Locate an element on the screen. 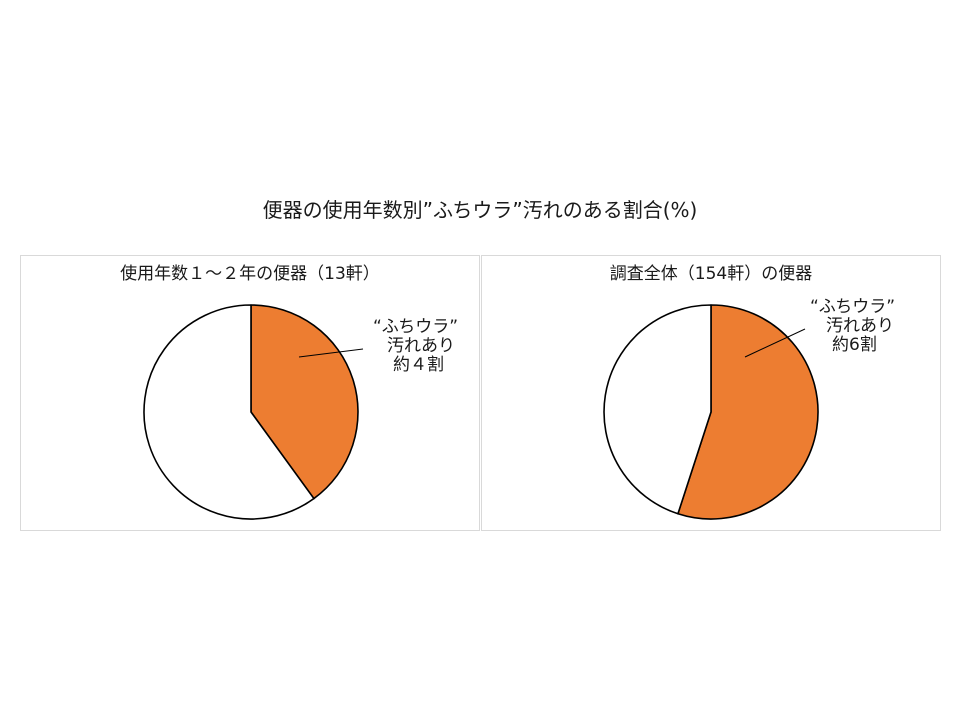 This screenshot has height=720, width=960. slice-annotation: “ふちウラ” 汚れあり 約6割 is located at coordinates (852, 326).